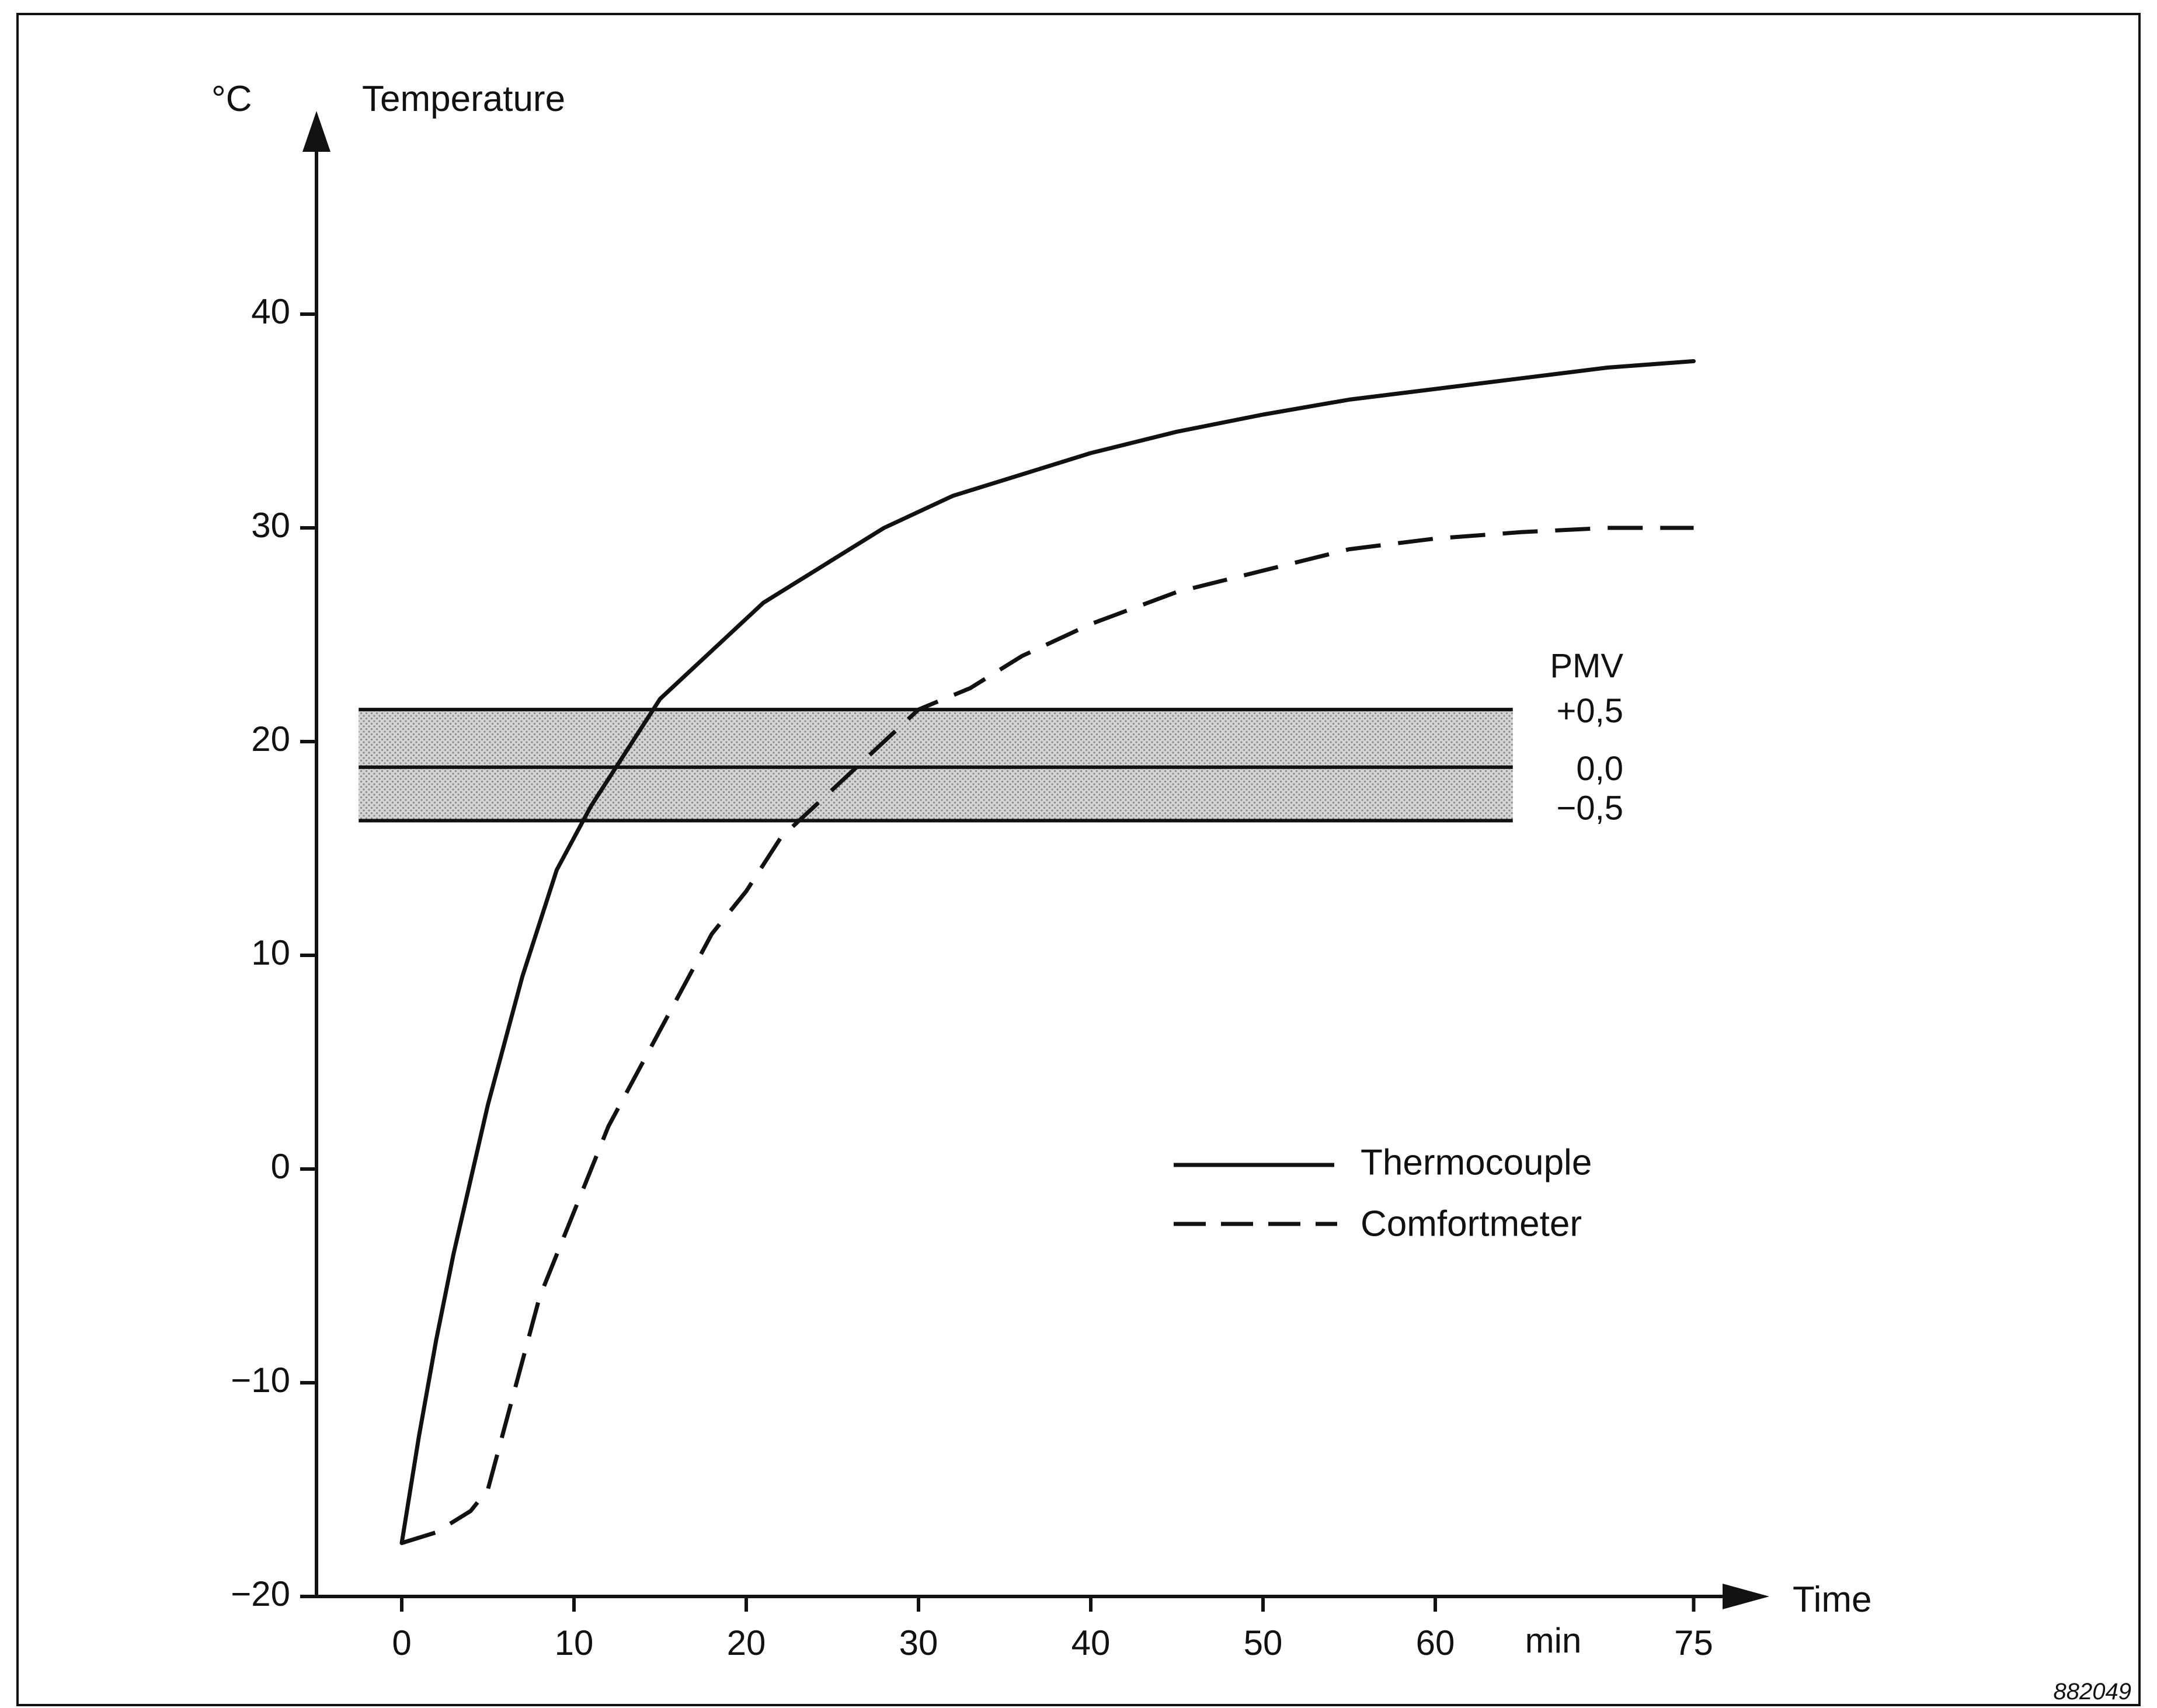 Image resolution: width=2157 pixels, height=1708 pixels. I want to click on y-tick-label: 30, so click(270, 525).